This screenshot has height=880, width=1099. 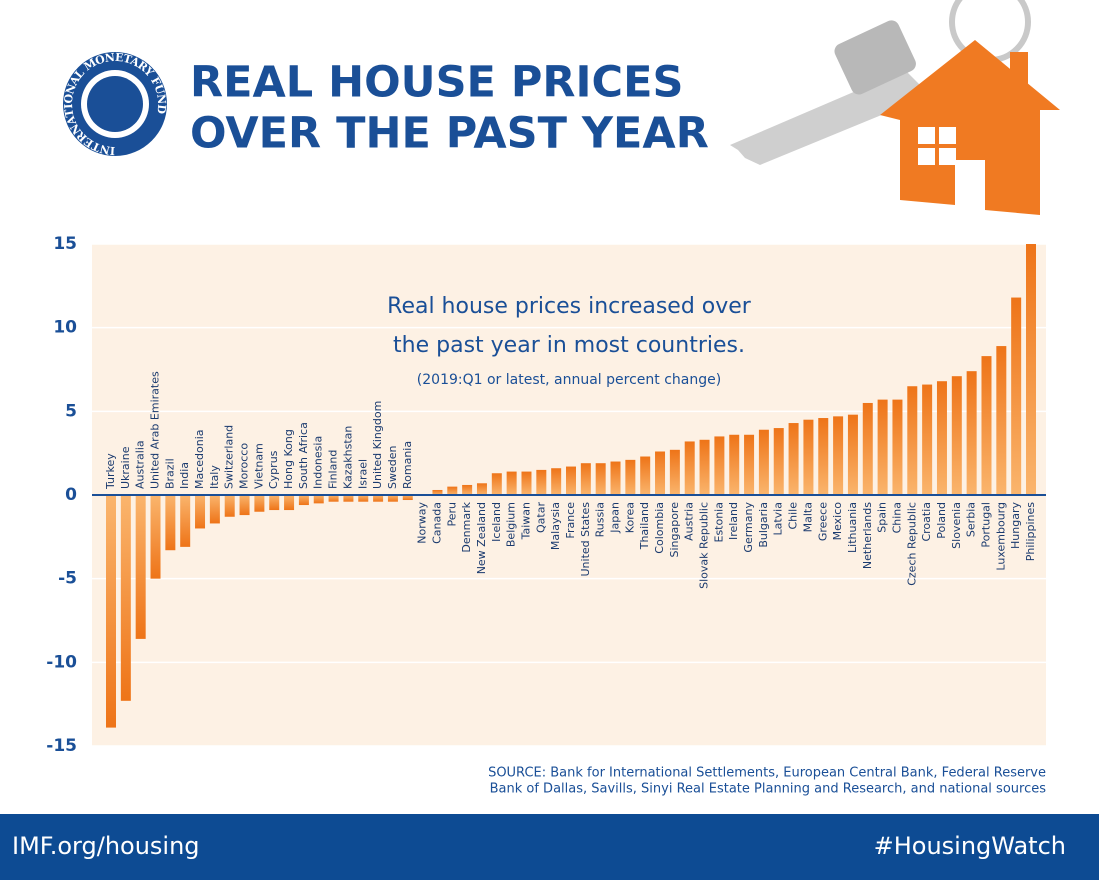 I want to click on annotation: the past year in most countries., so click(x=569, y=345).